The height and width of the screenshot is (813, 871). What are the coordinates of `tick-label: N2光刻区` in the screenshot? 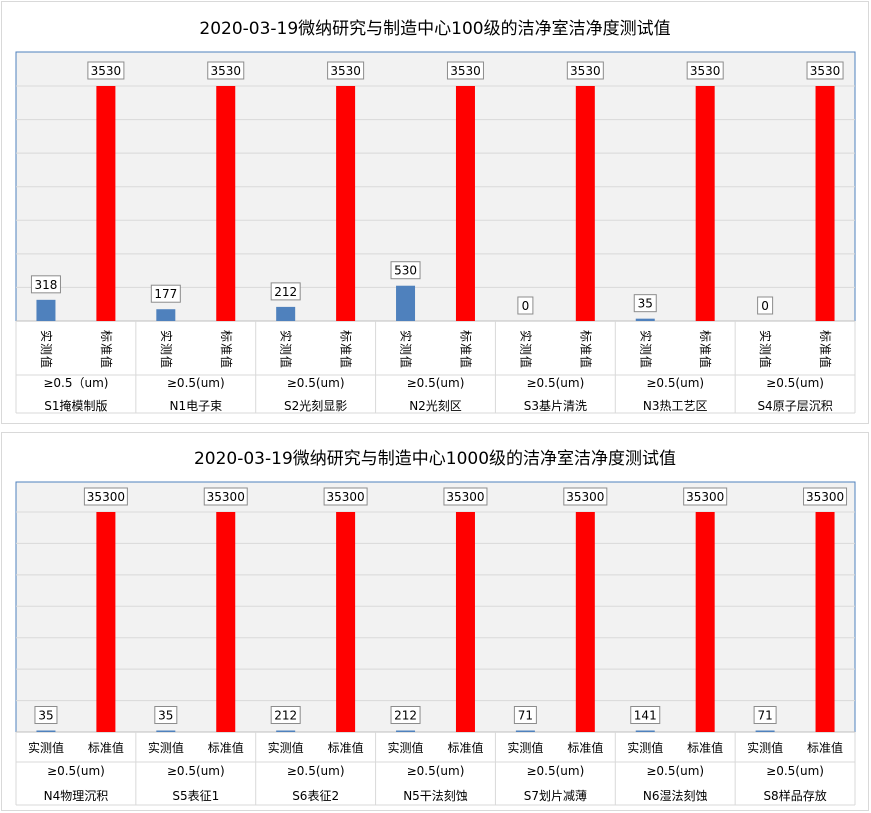 It's located at (435, 406).